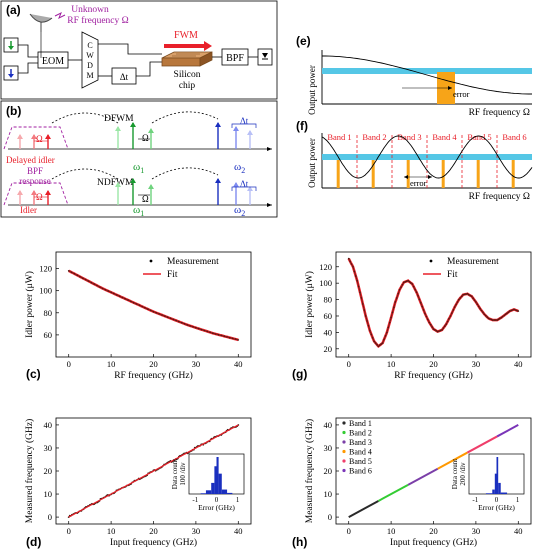  I want to click on inset-x-label-h: Error (GHz), so click(496, 507).